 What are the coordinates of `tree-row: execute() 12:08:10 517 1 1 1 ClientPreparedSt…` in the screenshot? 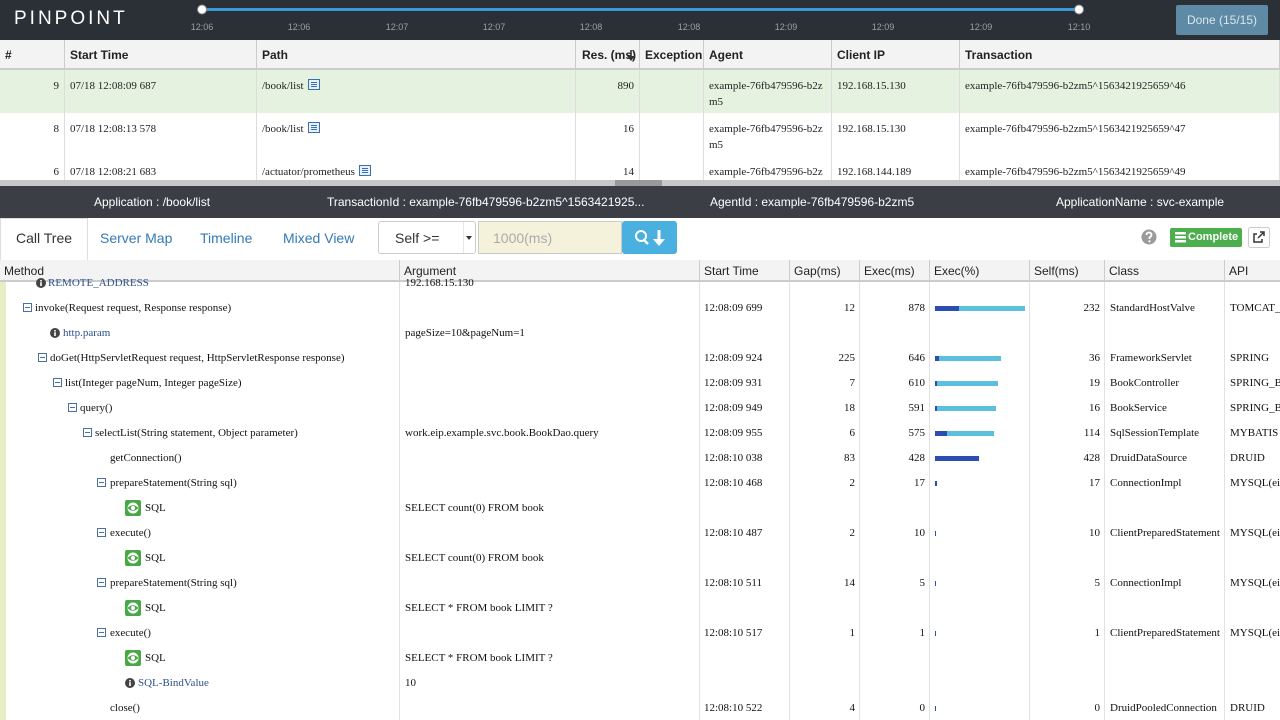 It's located at (640, 633).